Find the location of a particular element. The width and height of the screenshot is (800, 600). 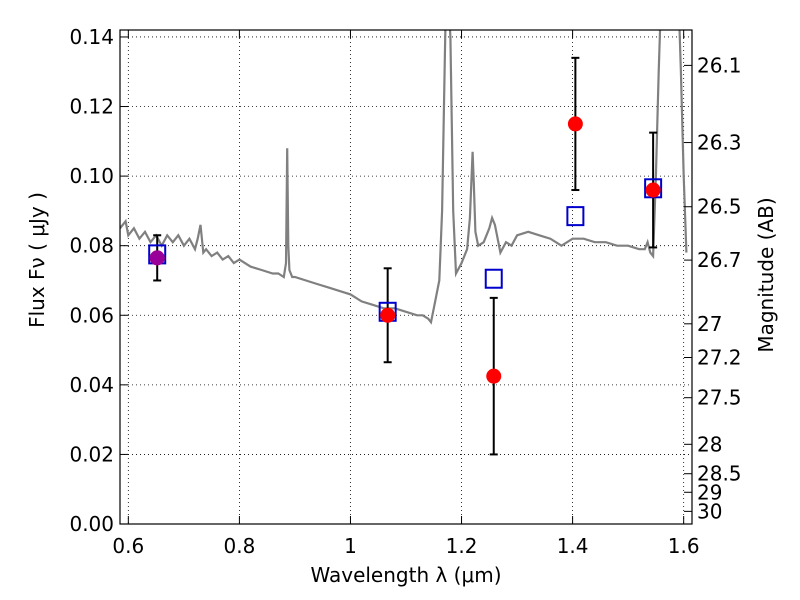

y2-axis-label: Magnitude (AB) is located at coordinates (766, 274).